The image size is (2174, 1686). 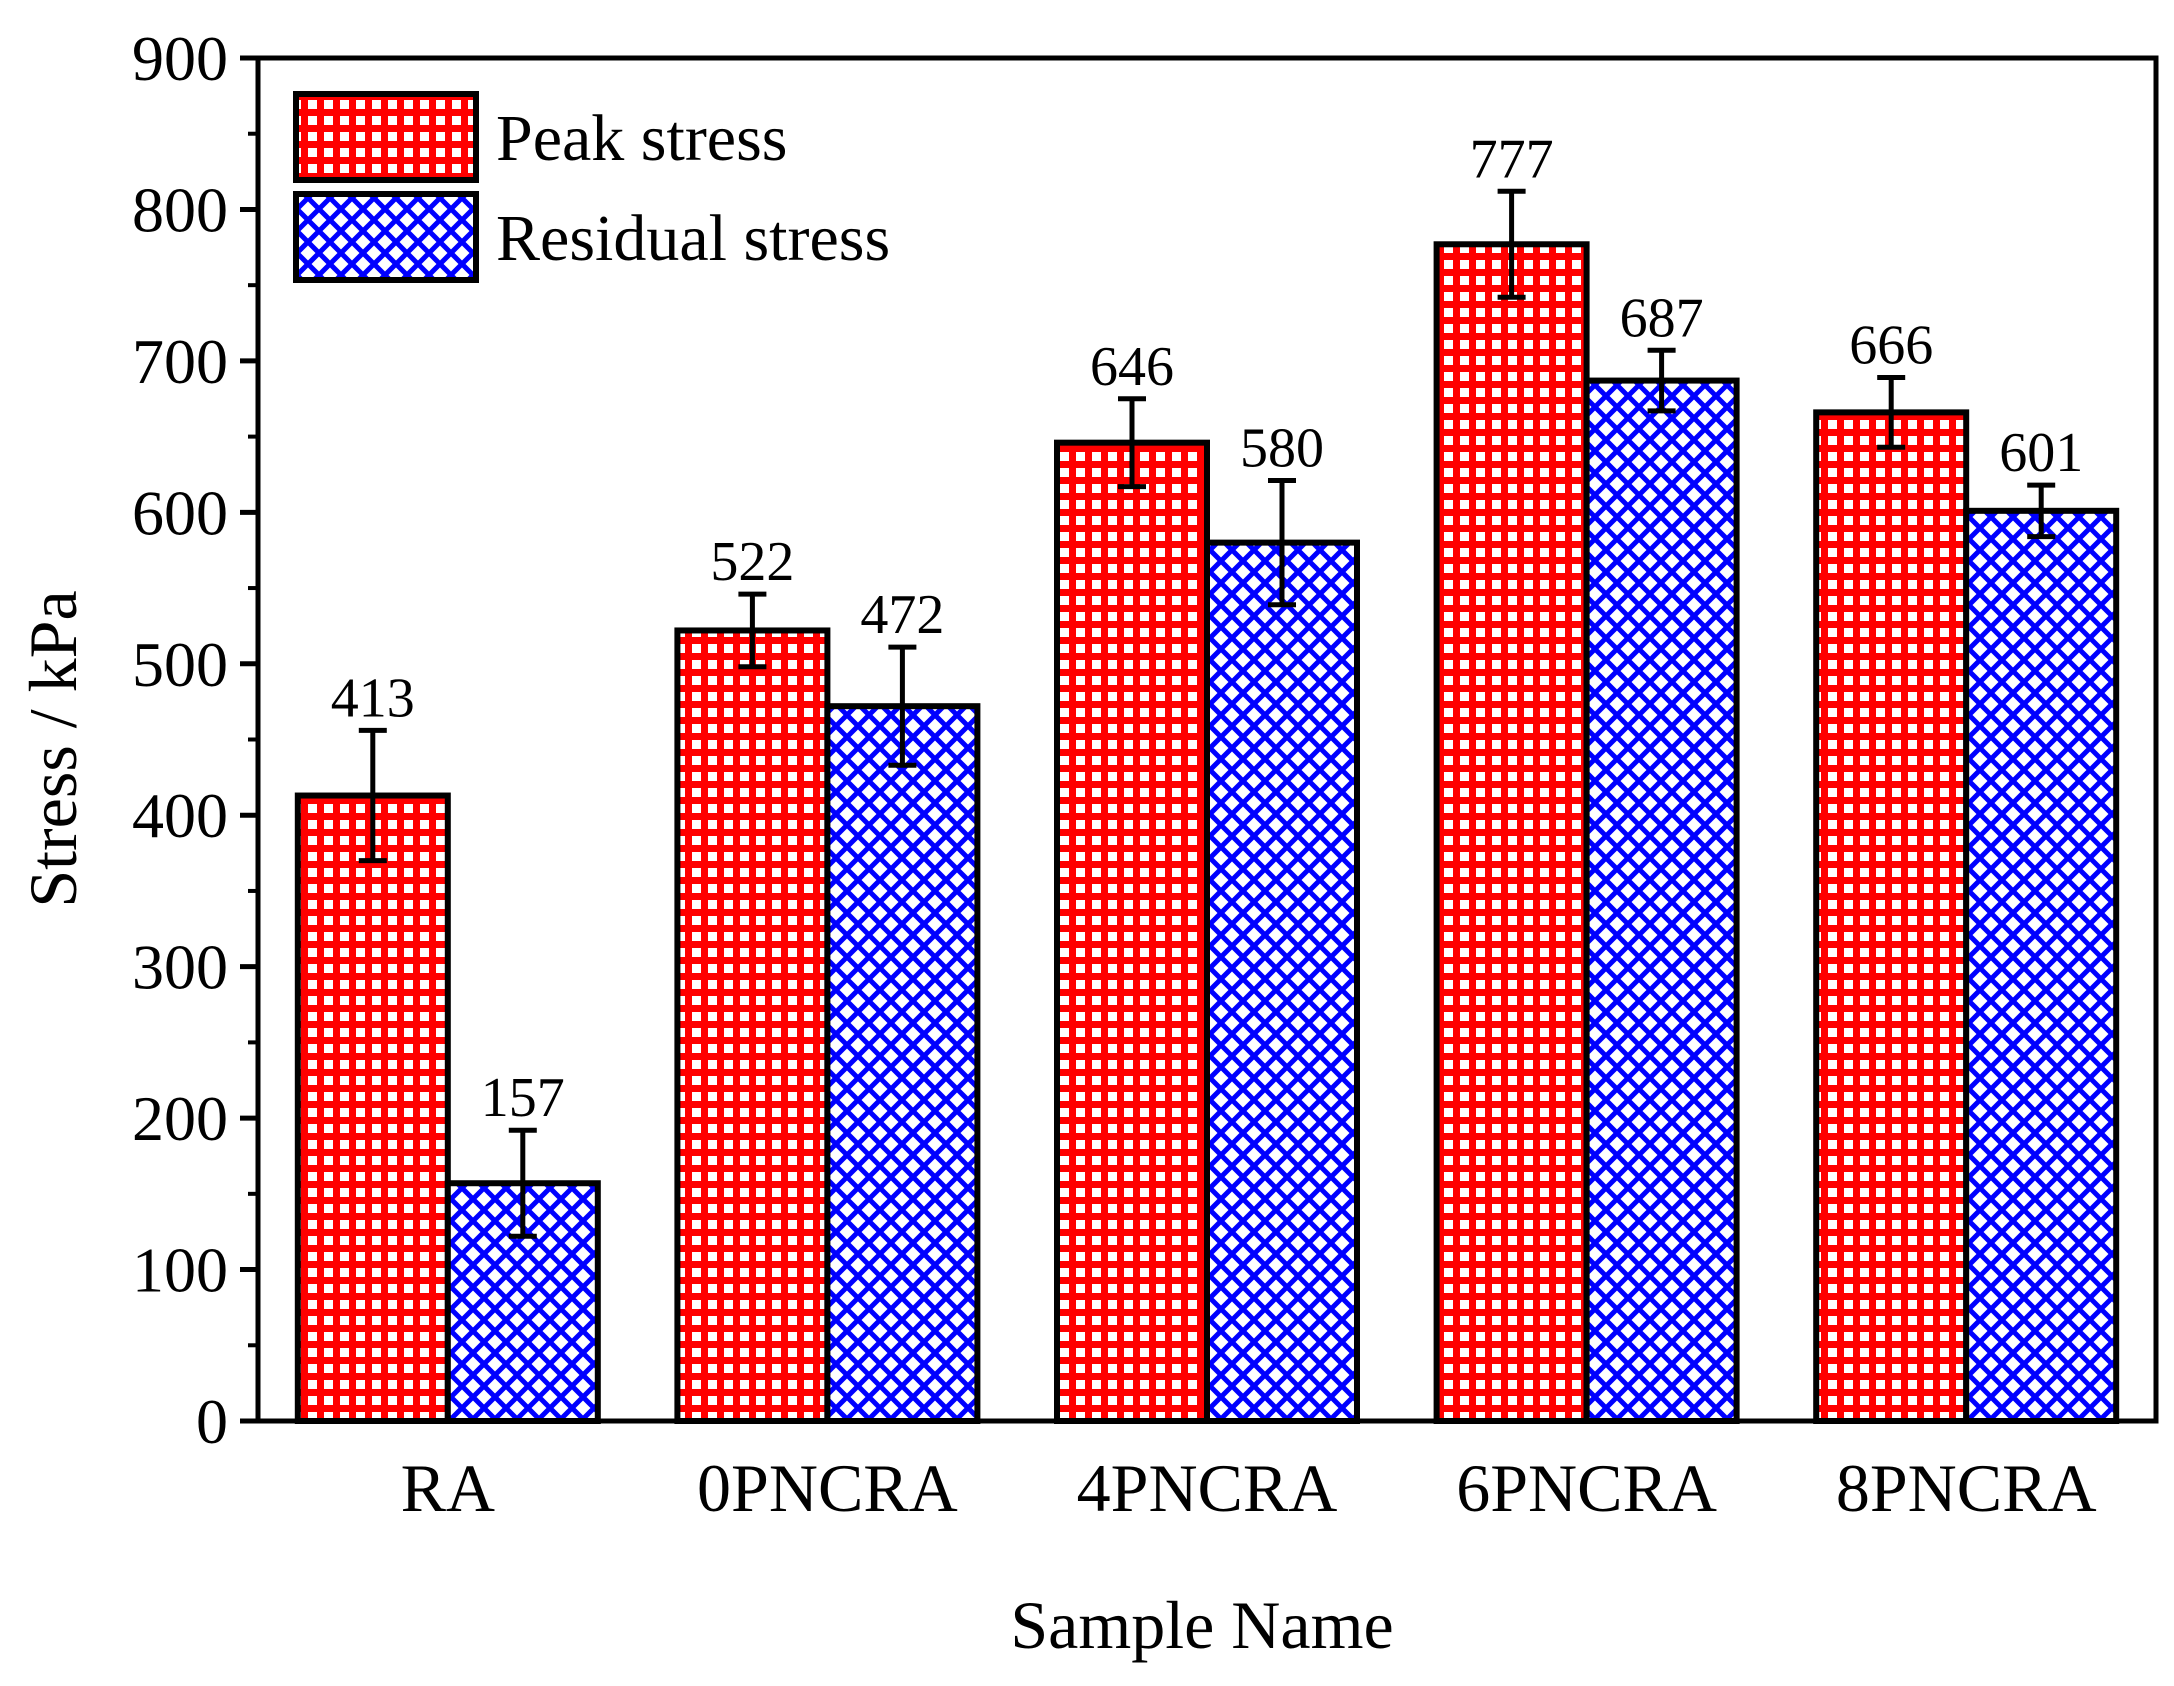 I want to click on x-tick-label-0pncra: 0PNCRA, so click(x=827, y=1488).